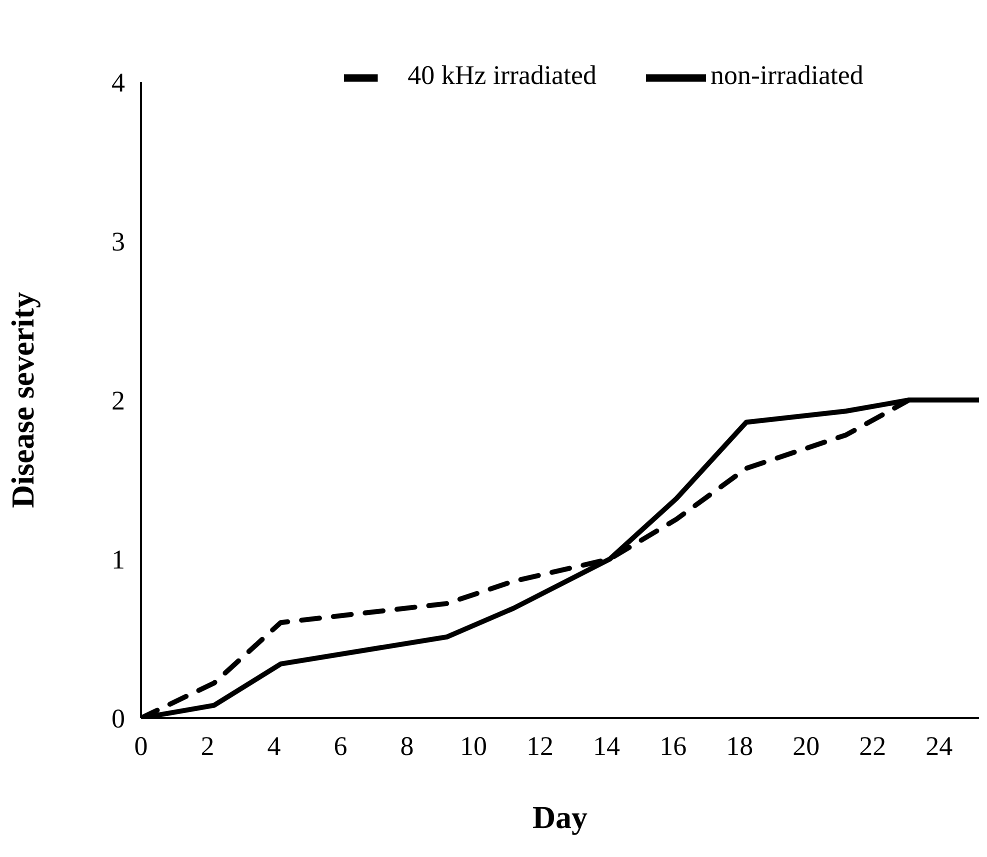  What do you see at coordinates (607, 746) in the screenshot?
I see `x-tick-label: 14` at bounding box center [607, 746].